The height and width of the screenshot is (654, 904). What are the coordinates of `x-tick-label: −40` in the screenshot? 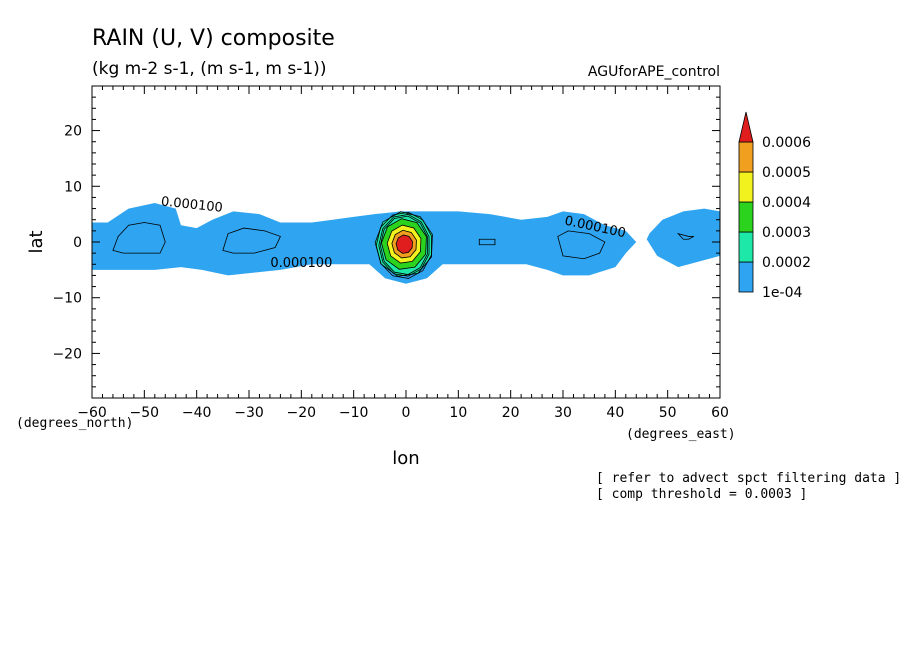 It's located at (197, 413).